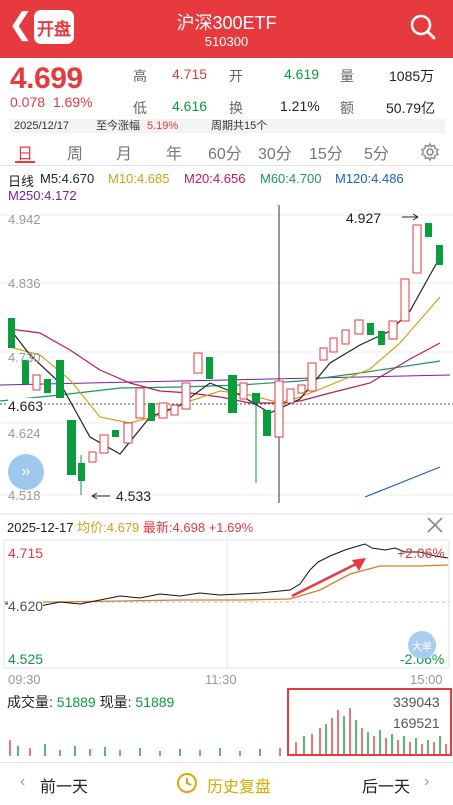 The width and height of the screenshot is (453, 805). Describe the element at coordinates (236, 108) in the screenshot. I see `turnover-label: 换` at that location.